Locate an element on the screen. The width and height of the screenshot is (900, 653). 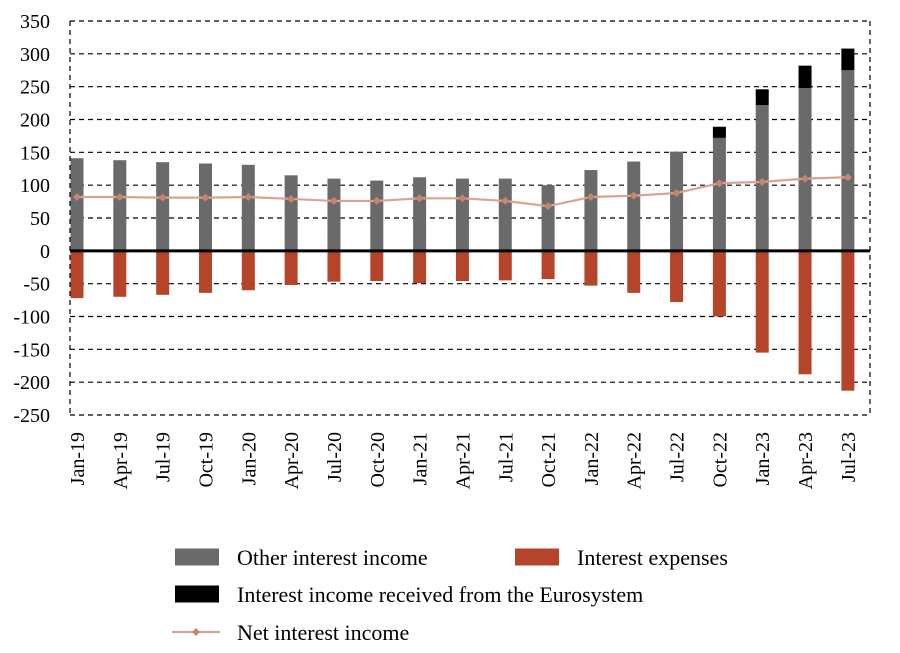
y-tick-label: -100 is located at coordinates (31, 318).